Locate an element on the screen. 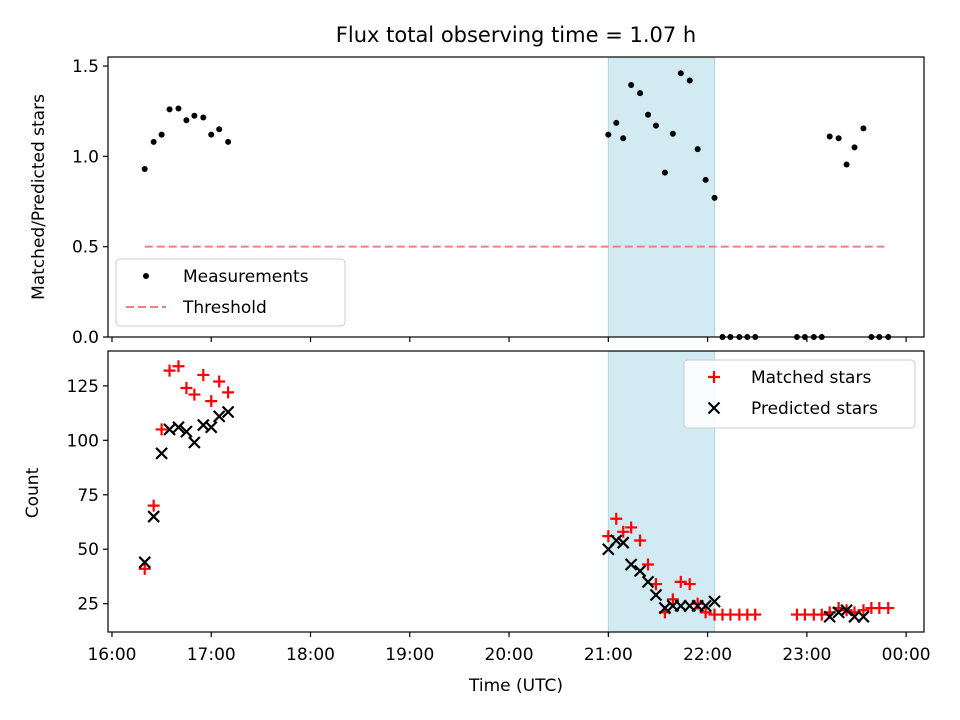 The width and height of the screenshot is (960, 720). y-tick-label: 100 is located at coordinates (83, 441).